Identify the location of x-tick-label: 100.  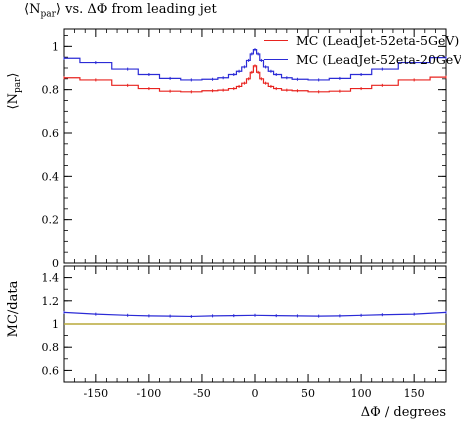
(361, 393).